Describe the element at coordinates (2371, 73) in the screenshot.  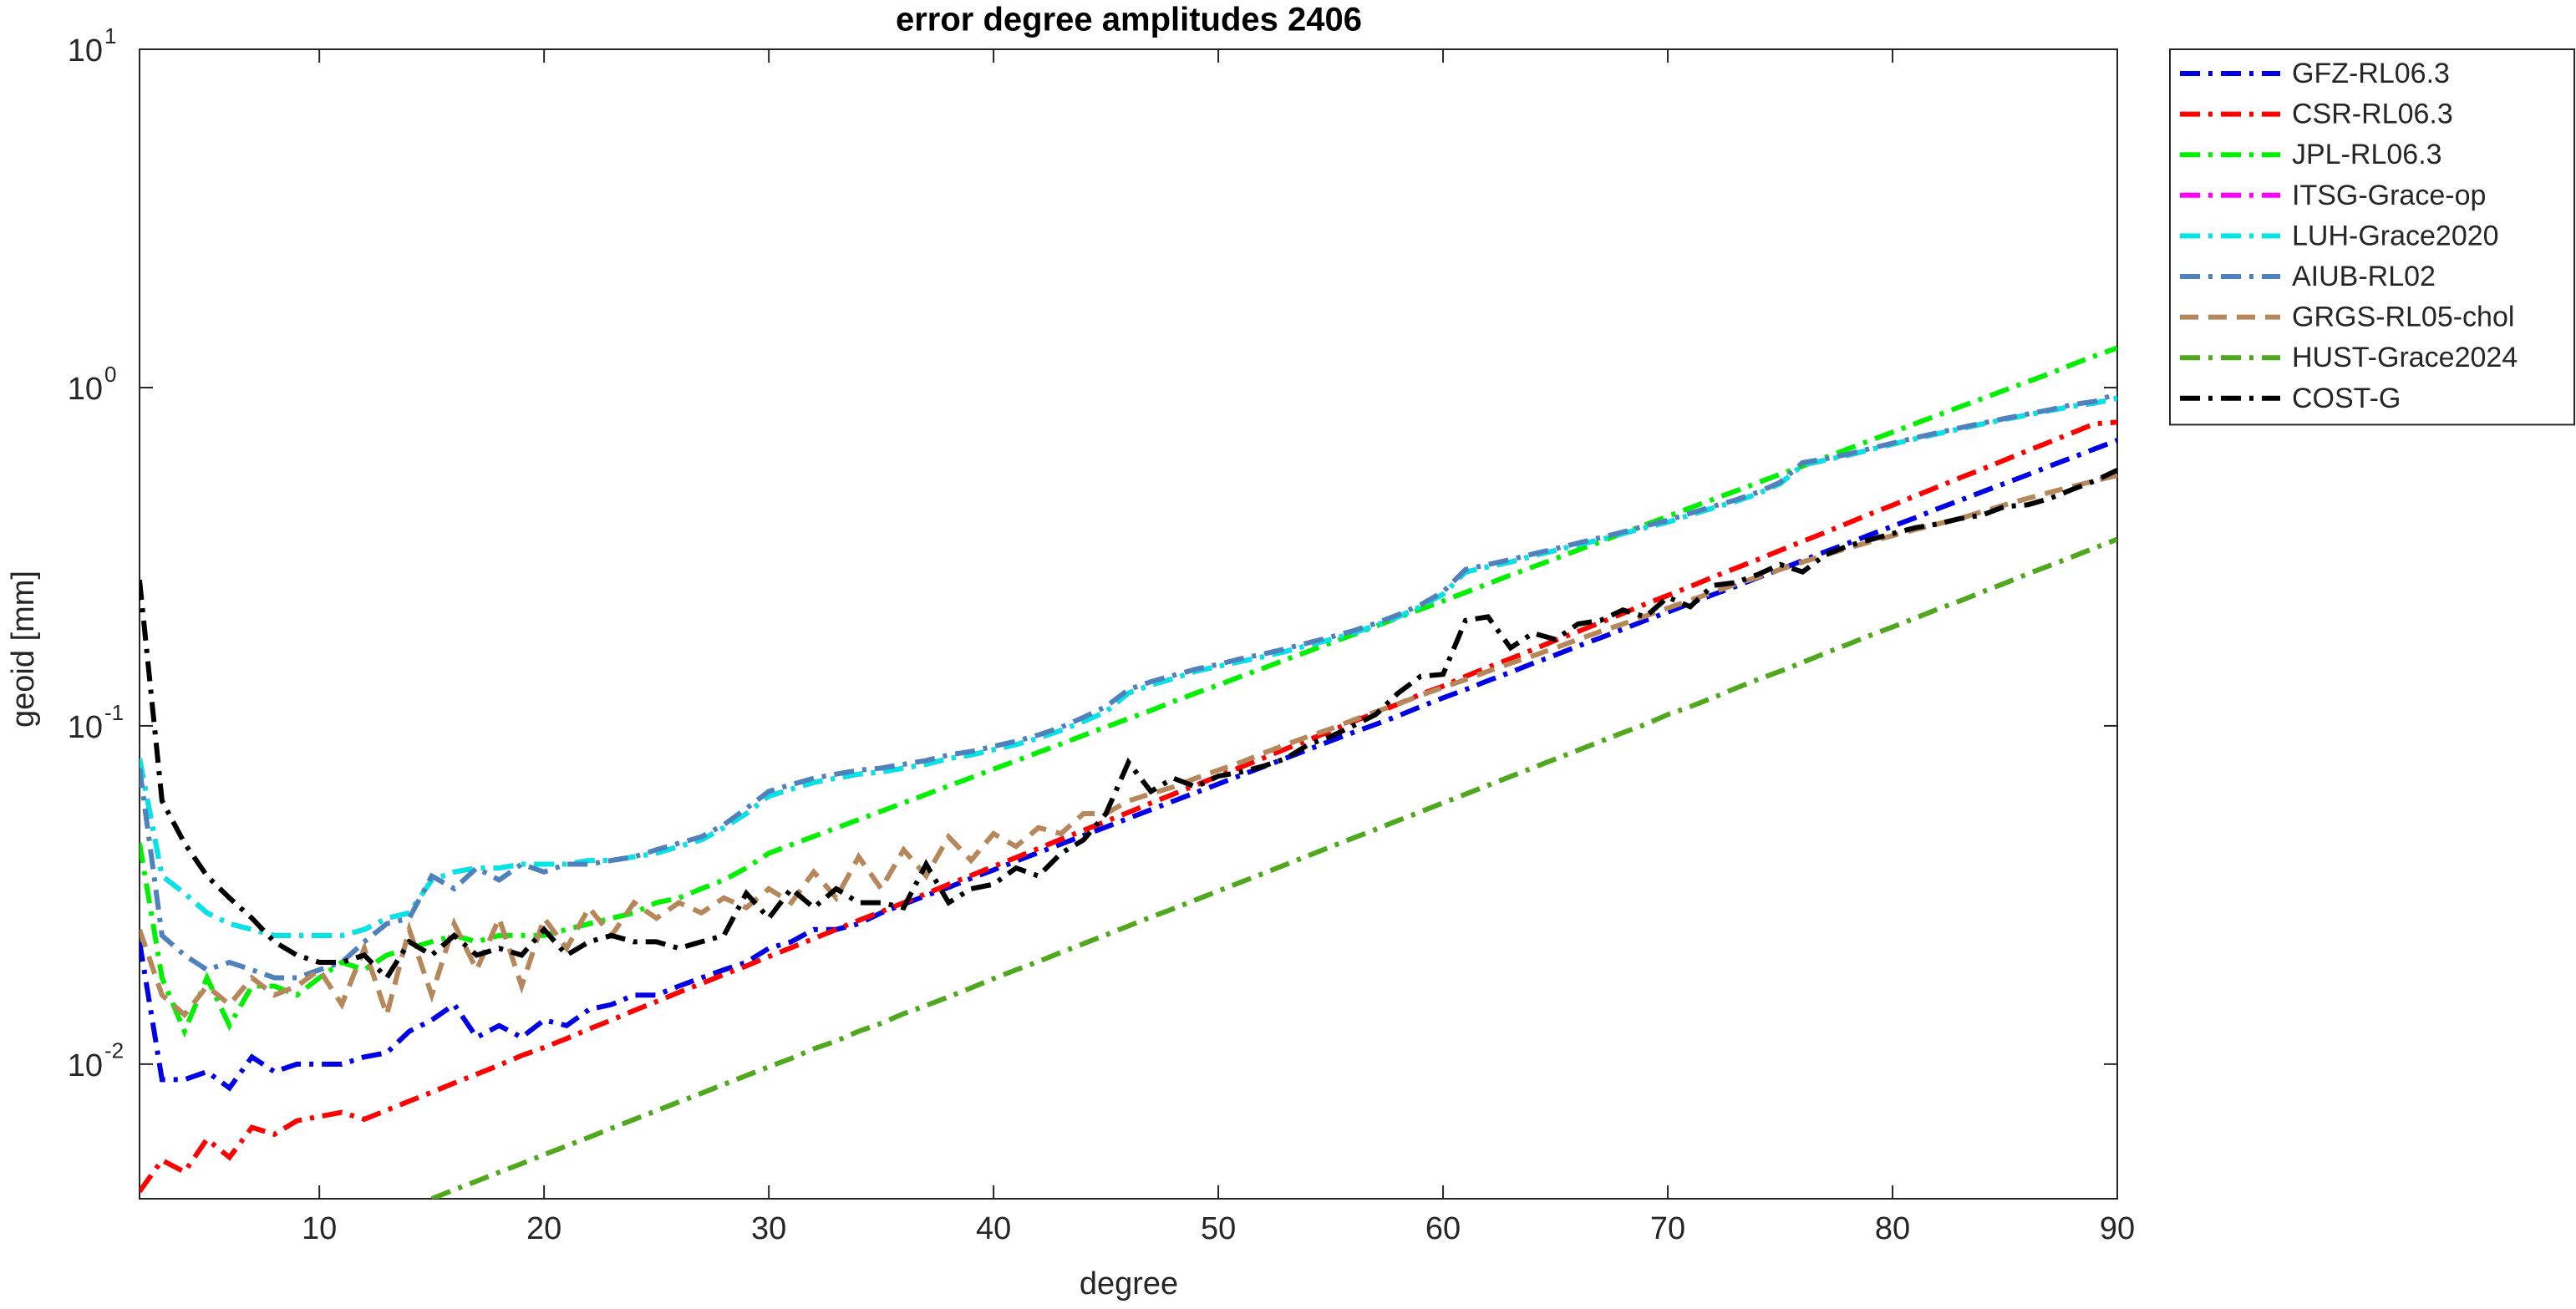
I see `legend-label: GFZ-RL06.3` at that location.